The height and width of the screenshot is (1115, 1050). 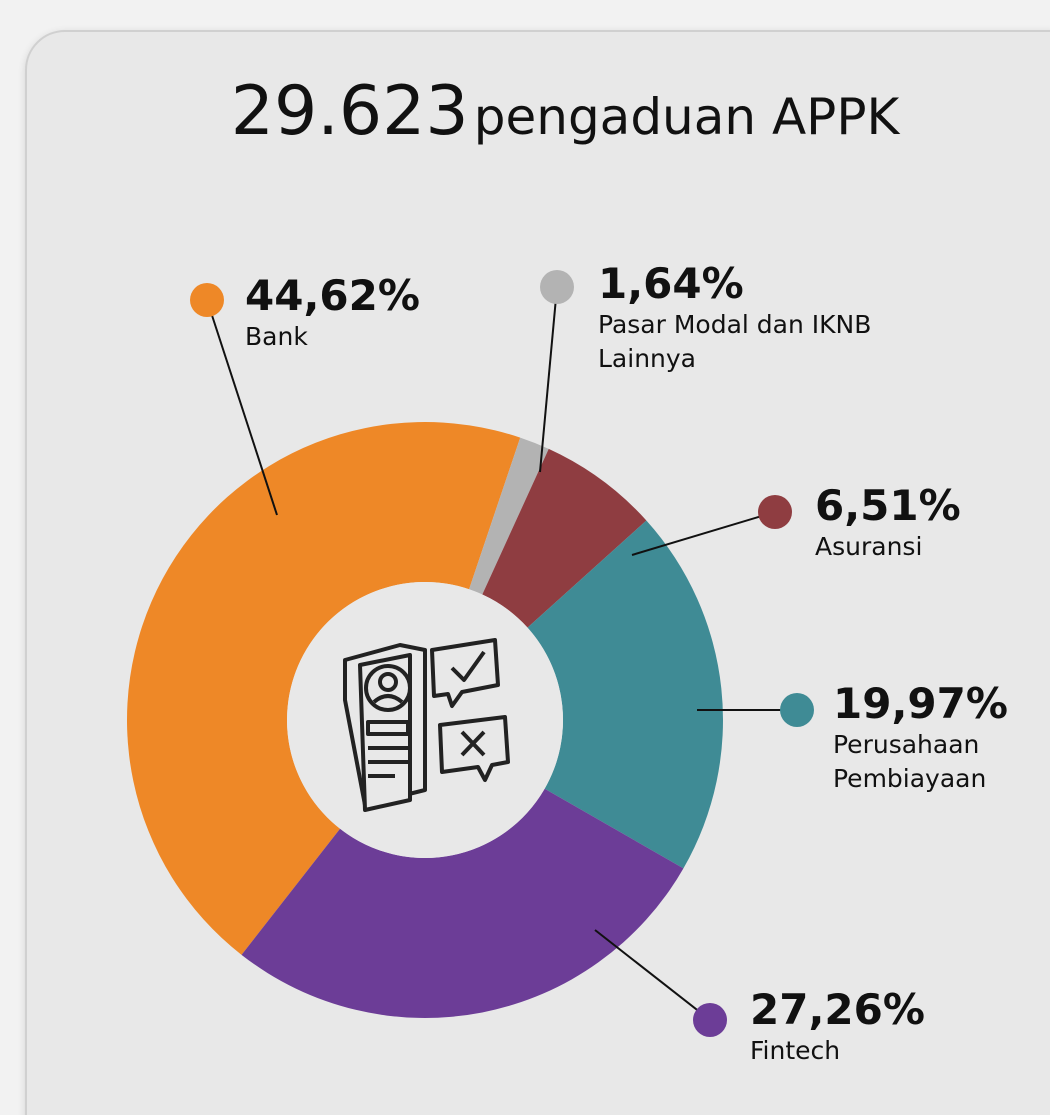 I want to click on value-label: 19,97%, so click(x=920, y=703).